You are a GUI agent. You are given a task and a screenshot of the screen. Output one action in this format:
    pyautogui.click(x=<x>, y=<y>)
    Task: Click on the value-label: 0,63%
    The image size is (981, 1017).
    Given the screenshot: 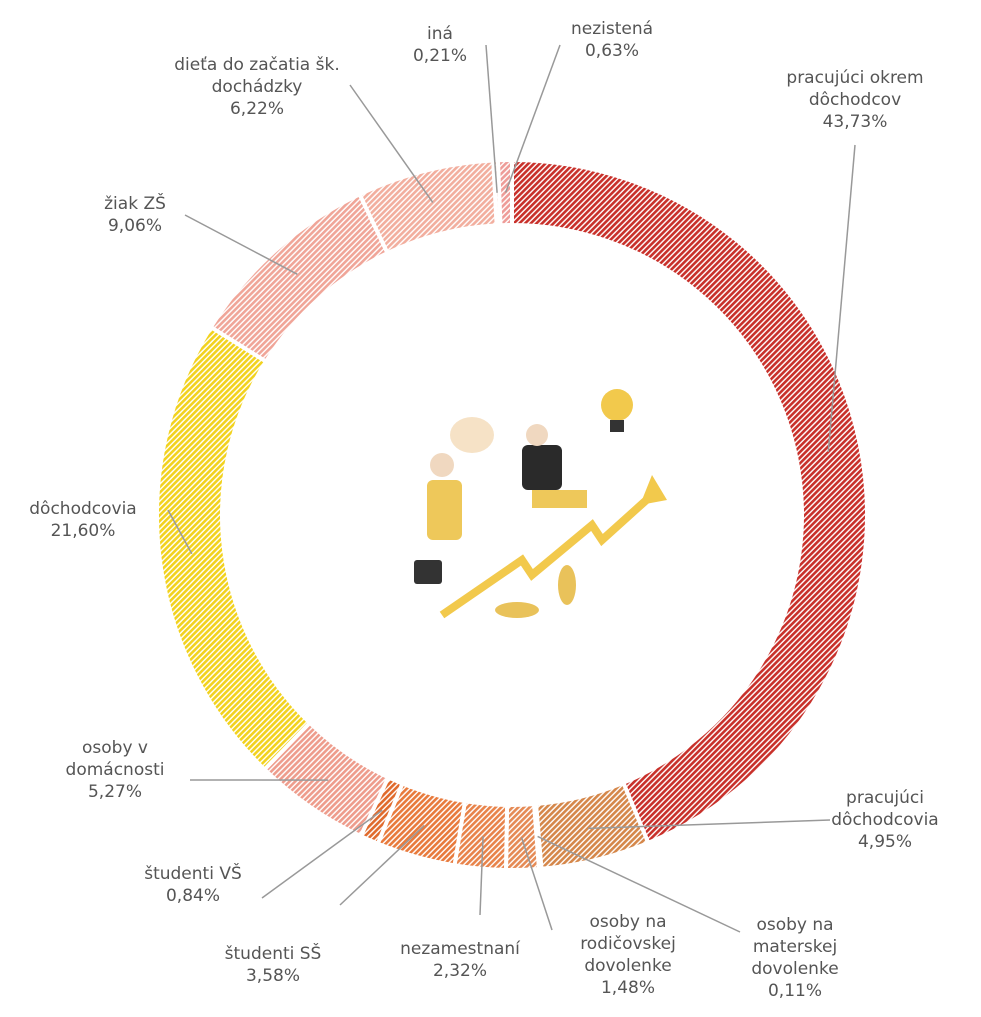 What is the action you would take?
    pyautogui.click(x=611, y=51)
    